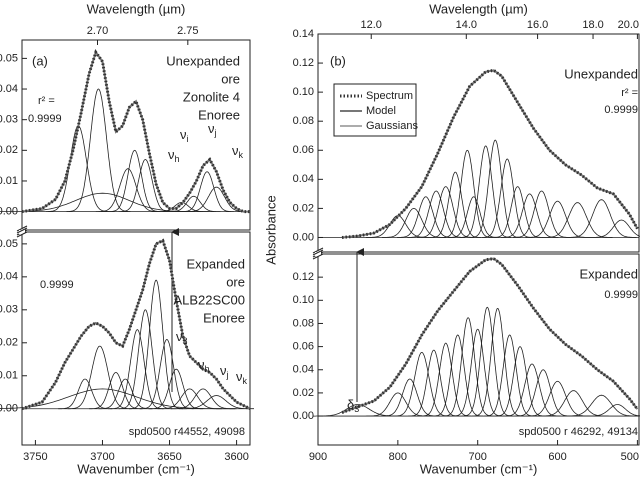 This screenshot has height=480, width=640. I want to click on x-tick-label: 3750, so click(35, 457).